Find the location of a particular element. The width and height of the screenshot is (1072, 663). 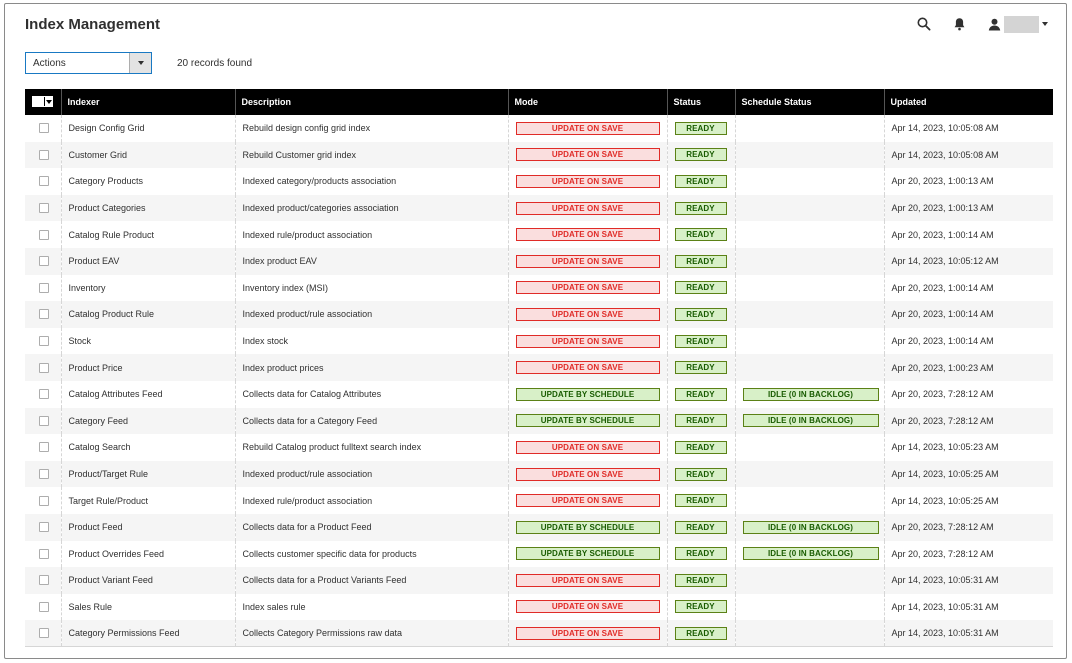

search-icon is located at coordinates (924, 24).